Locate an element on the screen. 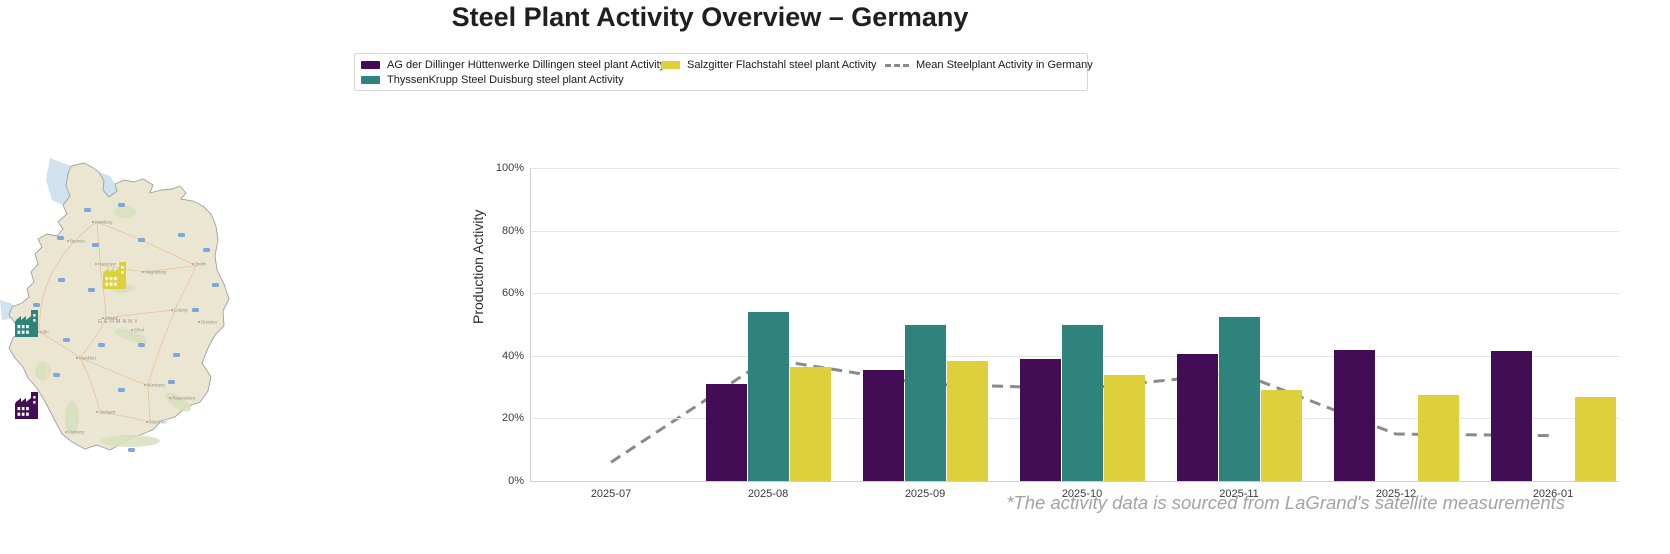  y-tick-label: 40% is located at coordinates (512, 355).